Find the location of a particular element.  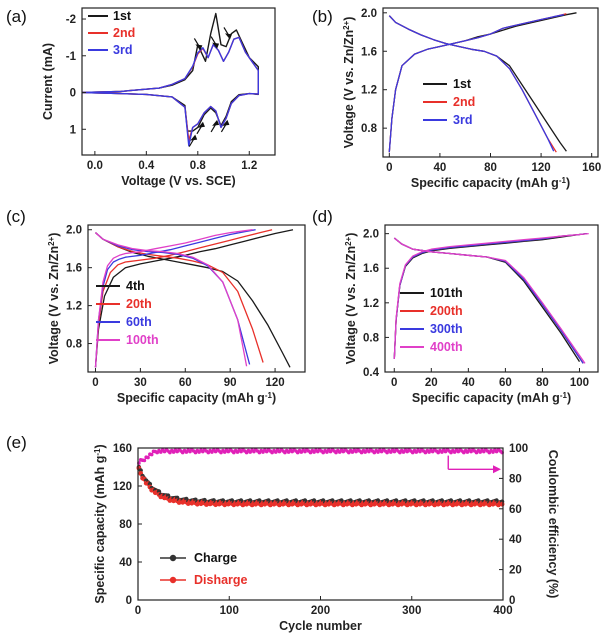

panel-d-ytick-label: 0.8 is located at coordinates (371, 338).